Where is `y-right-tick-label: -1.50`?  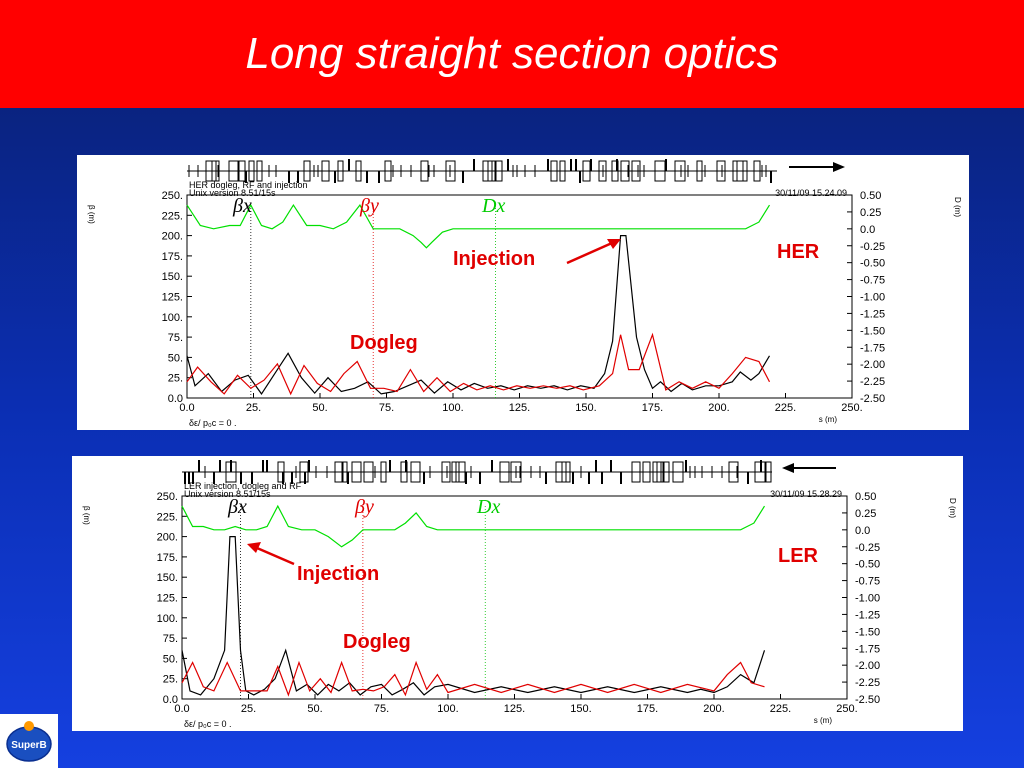 y-right-tick-label: -1.50 is located at coordinates (872, 331).